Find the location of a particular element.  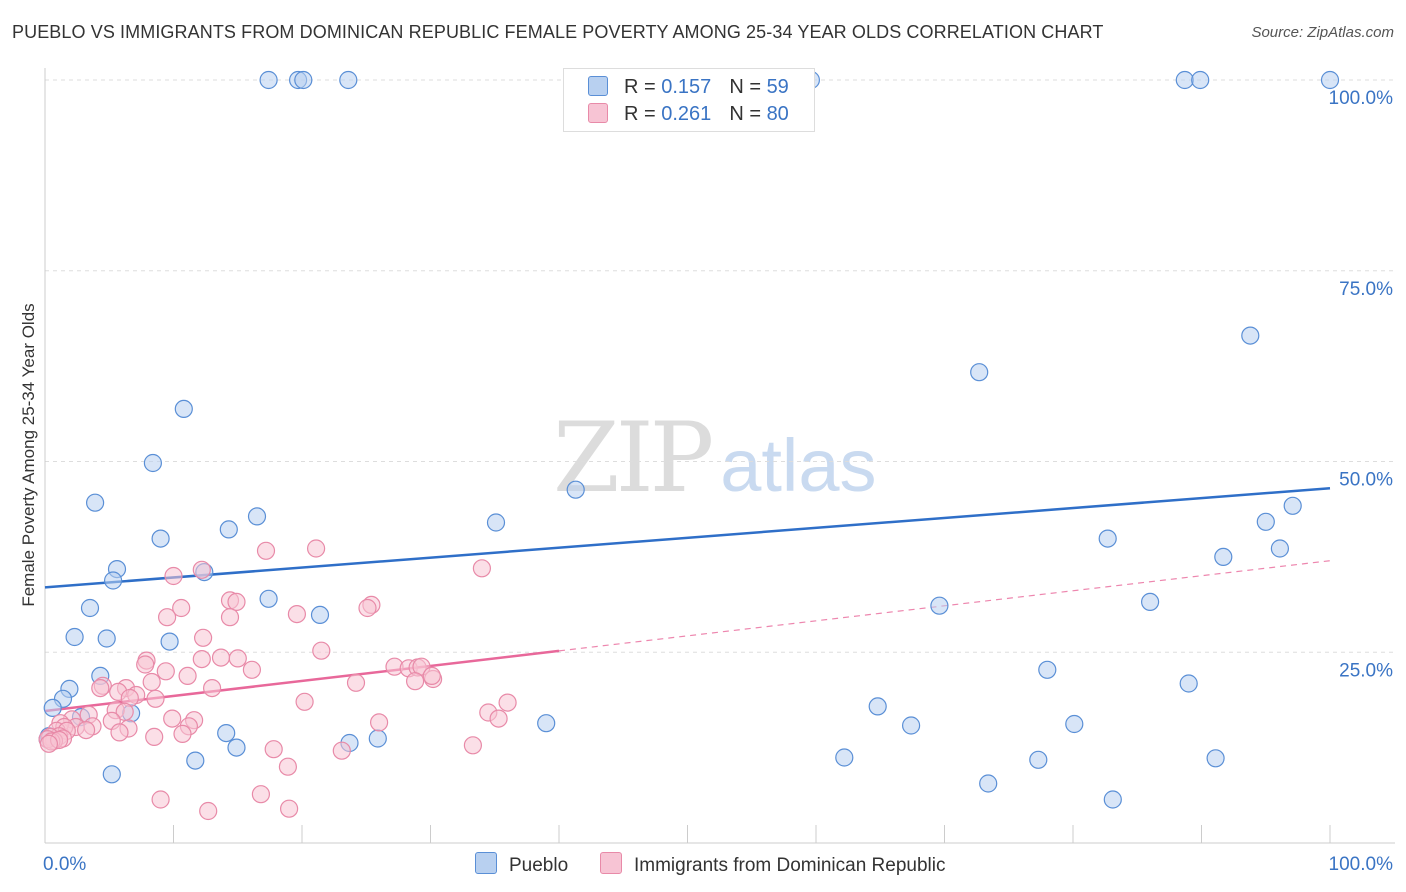

correlation-legend: R = 0.157 N = 59 R = 0.261 N = 80 is located at coordinates (689, 100).